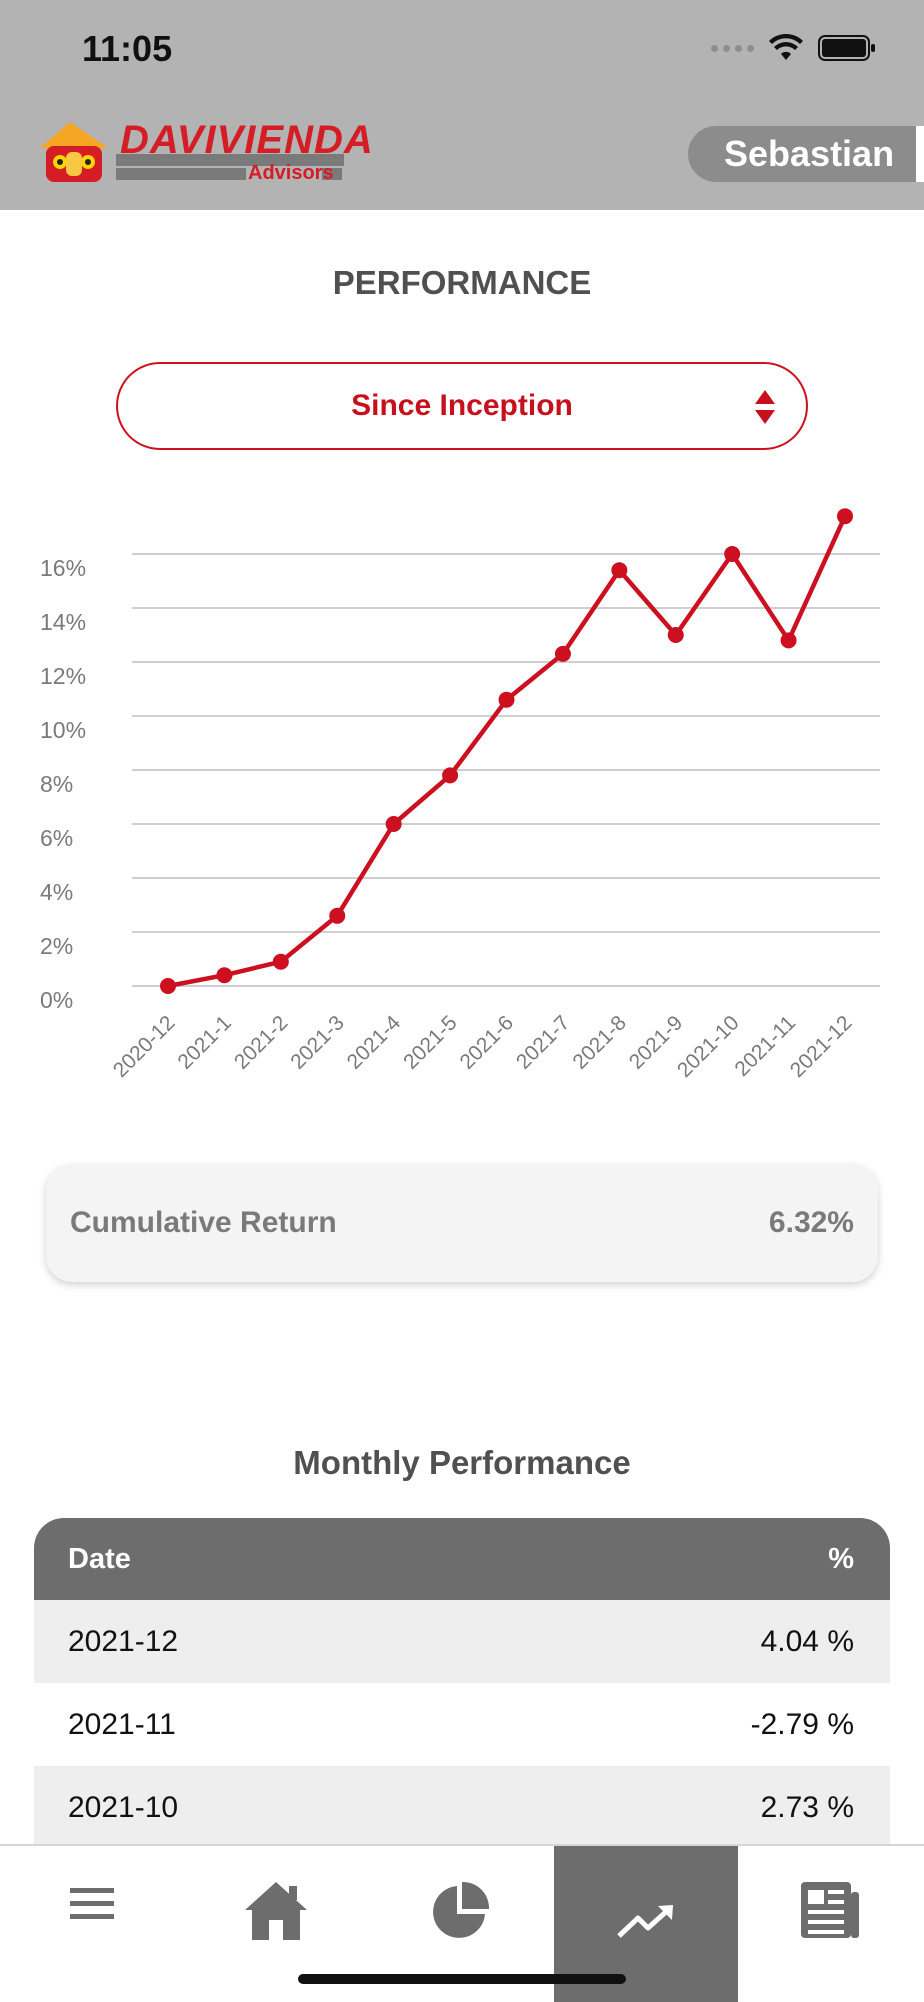 The width and height of the screenshot is (924, 2002). What do you see at coordinates (56, 784) in the screenshot?
I see `y-tick-label: 8%` at bounding box center [56, 784].